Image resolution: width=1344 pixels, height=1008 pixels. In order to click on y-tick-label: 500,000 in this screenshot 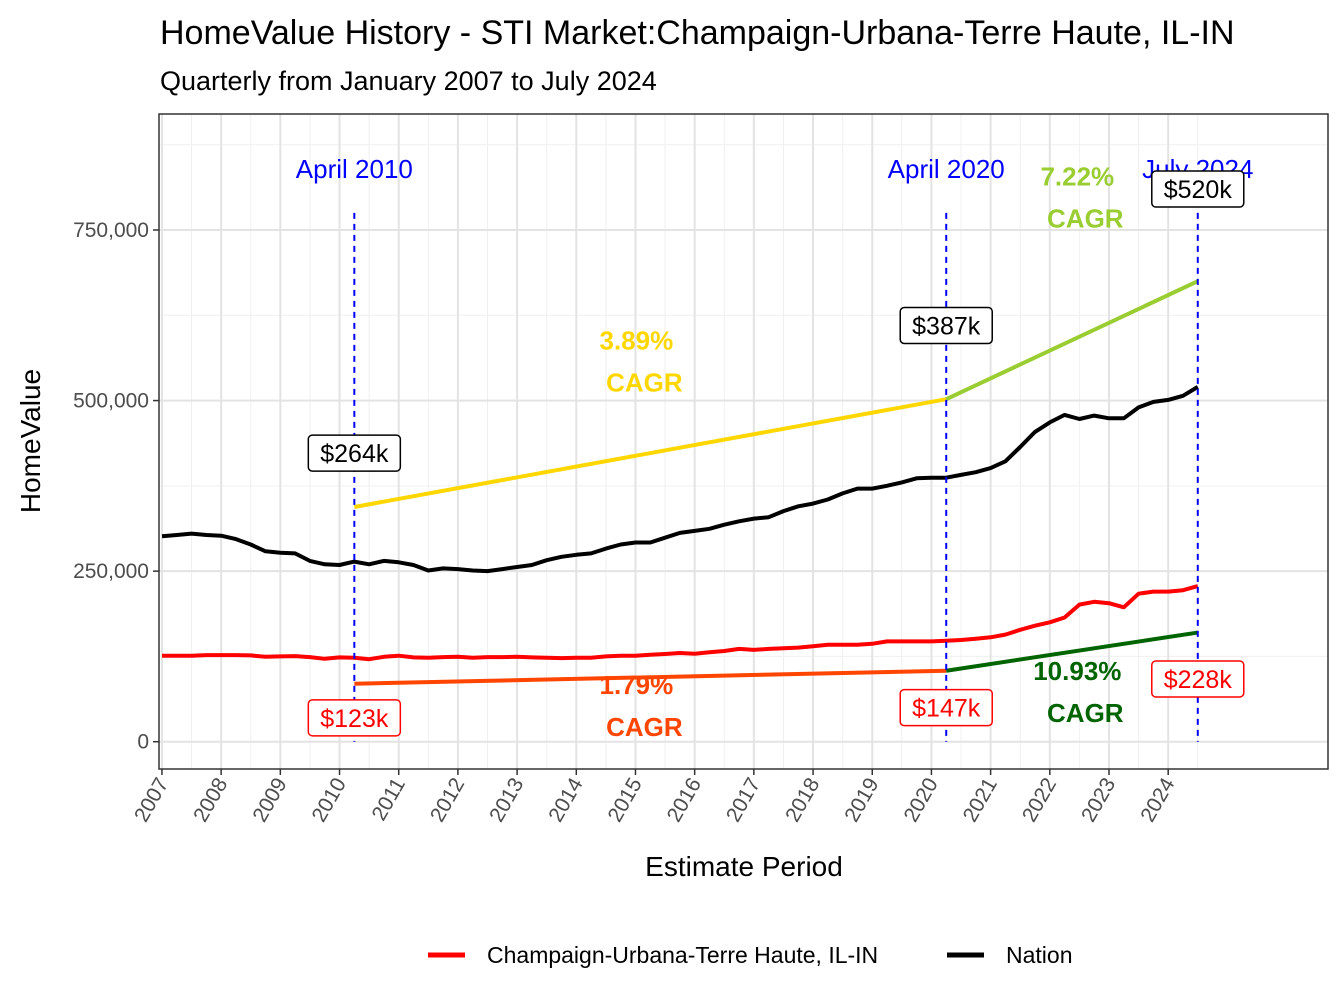, I will do `click(111, 401)`.